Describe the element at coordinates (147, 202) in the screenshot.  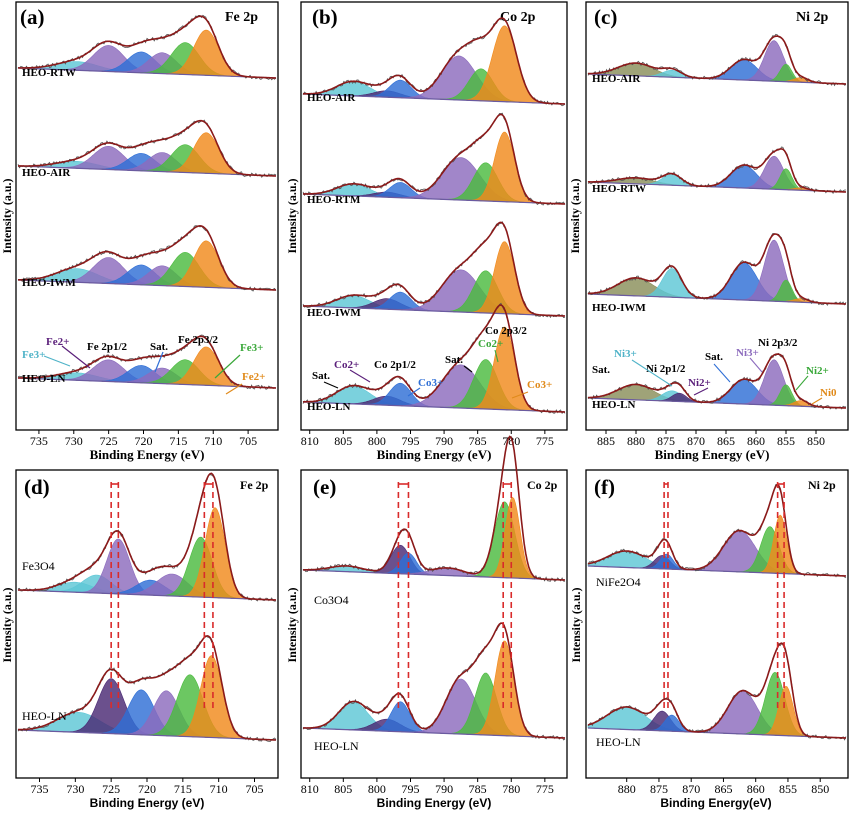
I see `panel-a-traces` at that location.